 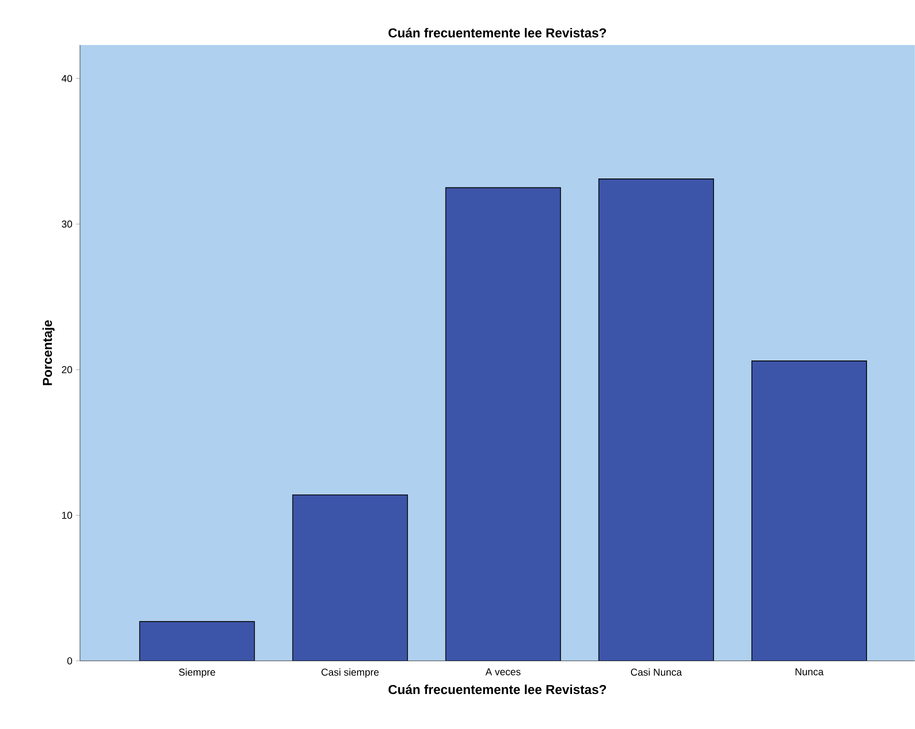 What do you see at coordinates (350, 673) in the screenshot?
I see `x-tick-label: Casi siempre` at bounding box center [350, 673].